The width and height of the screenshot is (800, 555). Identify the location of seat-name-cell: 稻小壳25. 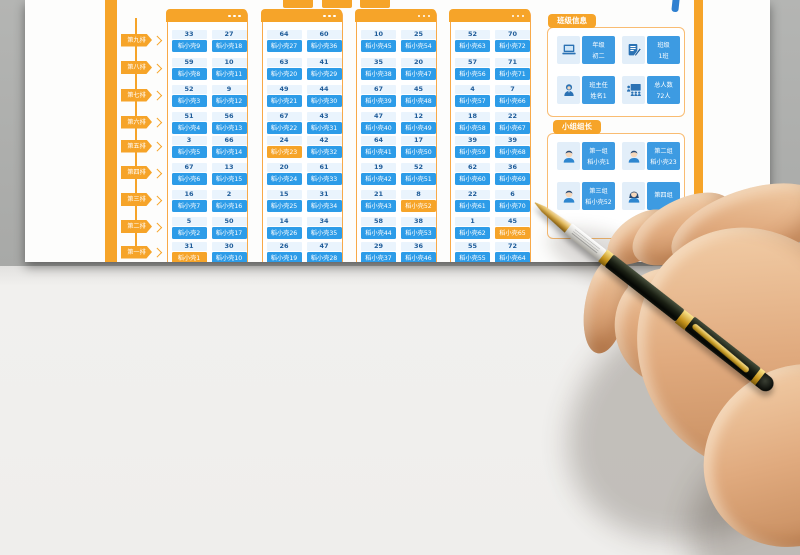
(284, 205).